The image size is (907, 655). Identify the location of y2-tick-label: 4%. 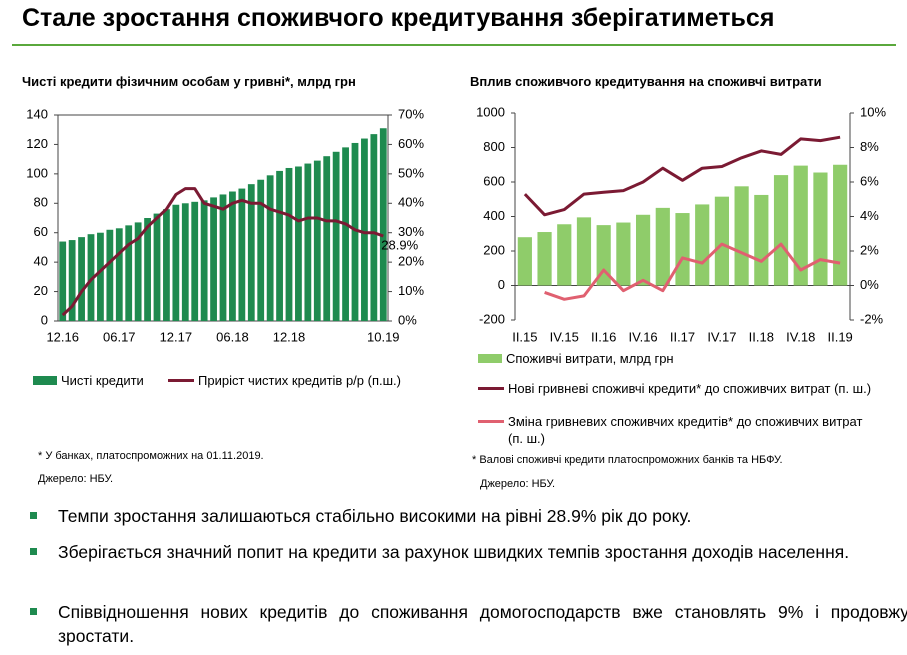
(869, 215).